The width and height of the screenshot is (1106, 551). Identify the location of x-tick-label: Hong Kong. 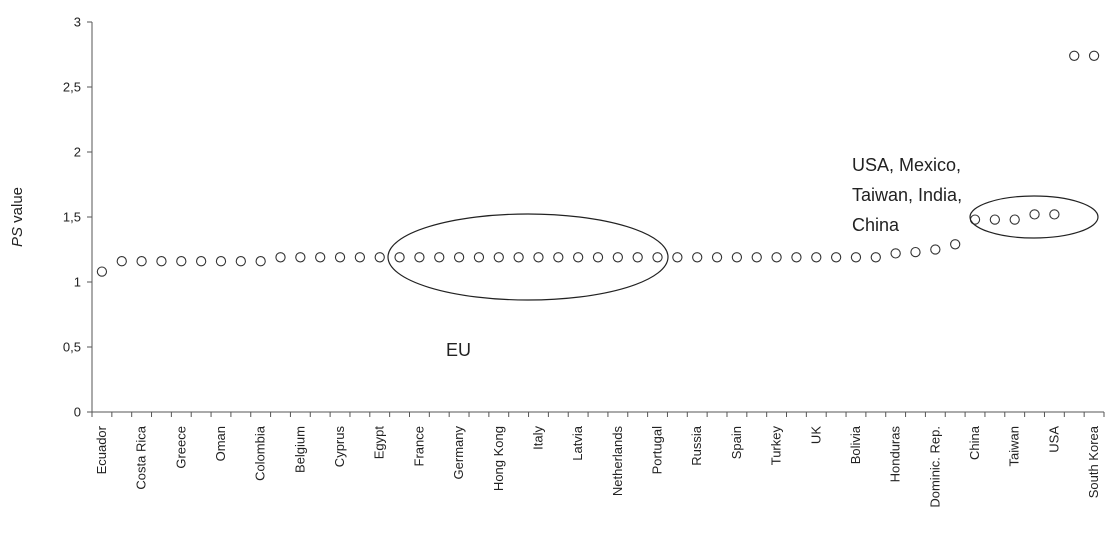
(498, 458).